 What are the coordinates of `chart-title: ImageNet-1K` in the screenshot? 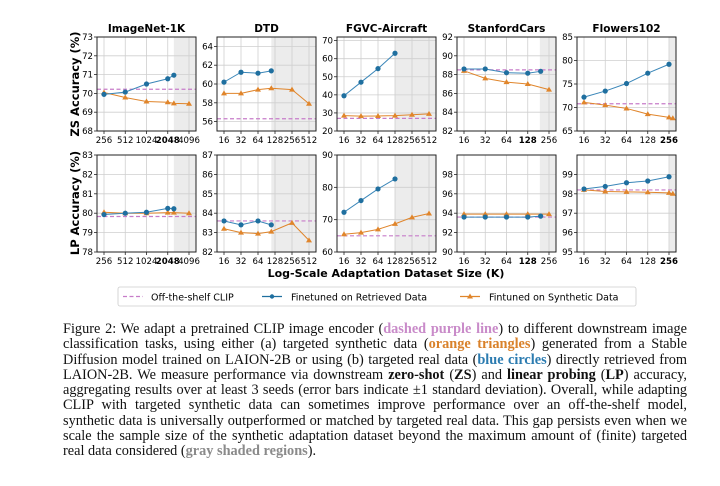 It's located at (147, 29).